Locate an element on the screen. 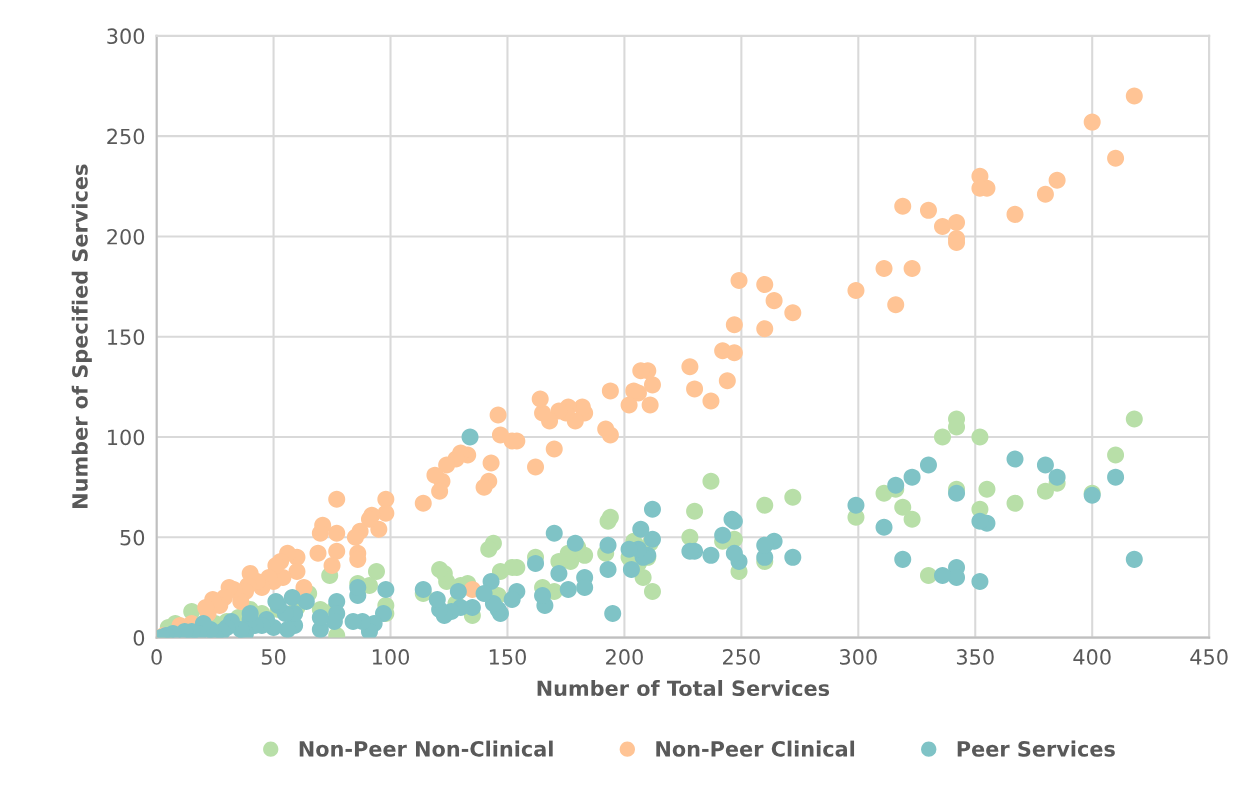 The width and height of the screenshot is (1253, 797). x-tick-label: 300 is located at coordinates (858, 657).